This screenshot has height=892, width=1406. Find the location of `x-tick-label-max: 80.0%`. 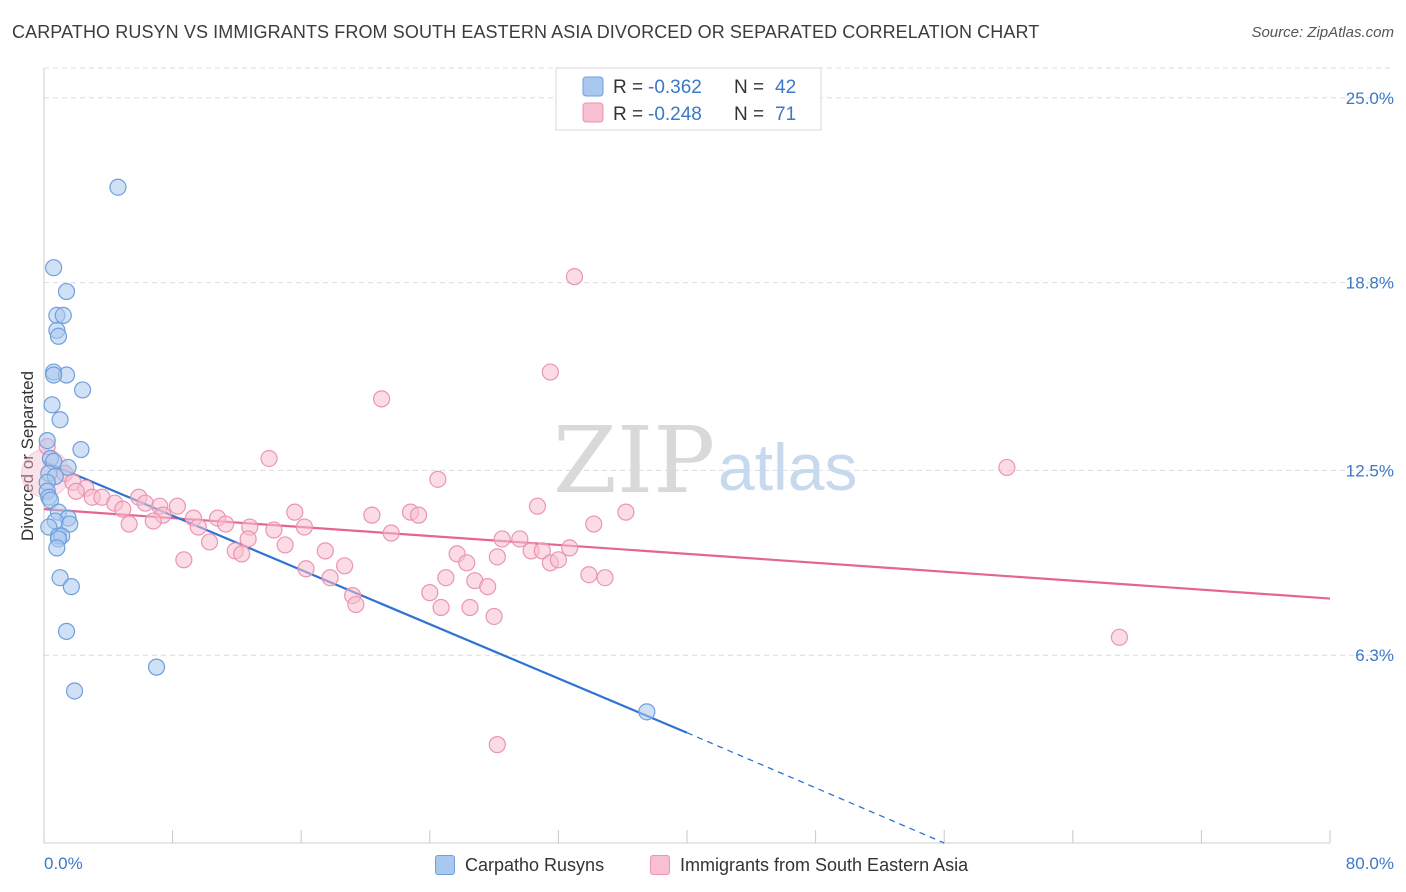

x-tick-label-max: 80.0% is located at coordinates (1370, 863).